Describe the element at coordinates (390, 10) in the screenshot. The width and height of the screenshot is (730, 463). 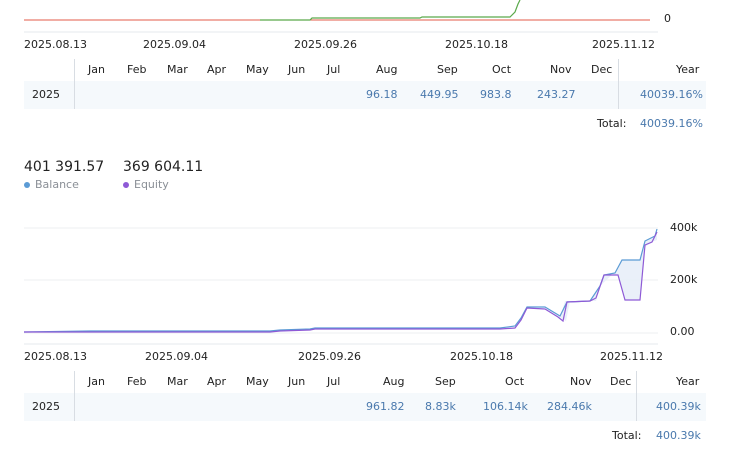
I see `top-chart-green-line` at that location.